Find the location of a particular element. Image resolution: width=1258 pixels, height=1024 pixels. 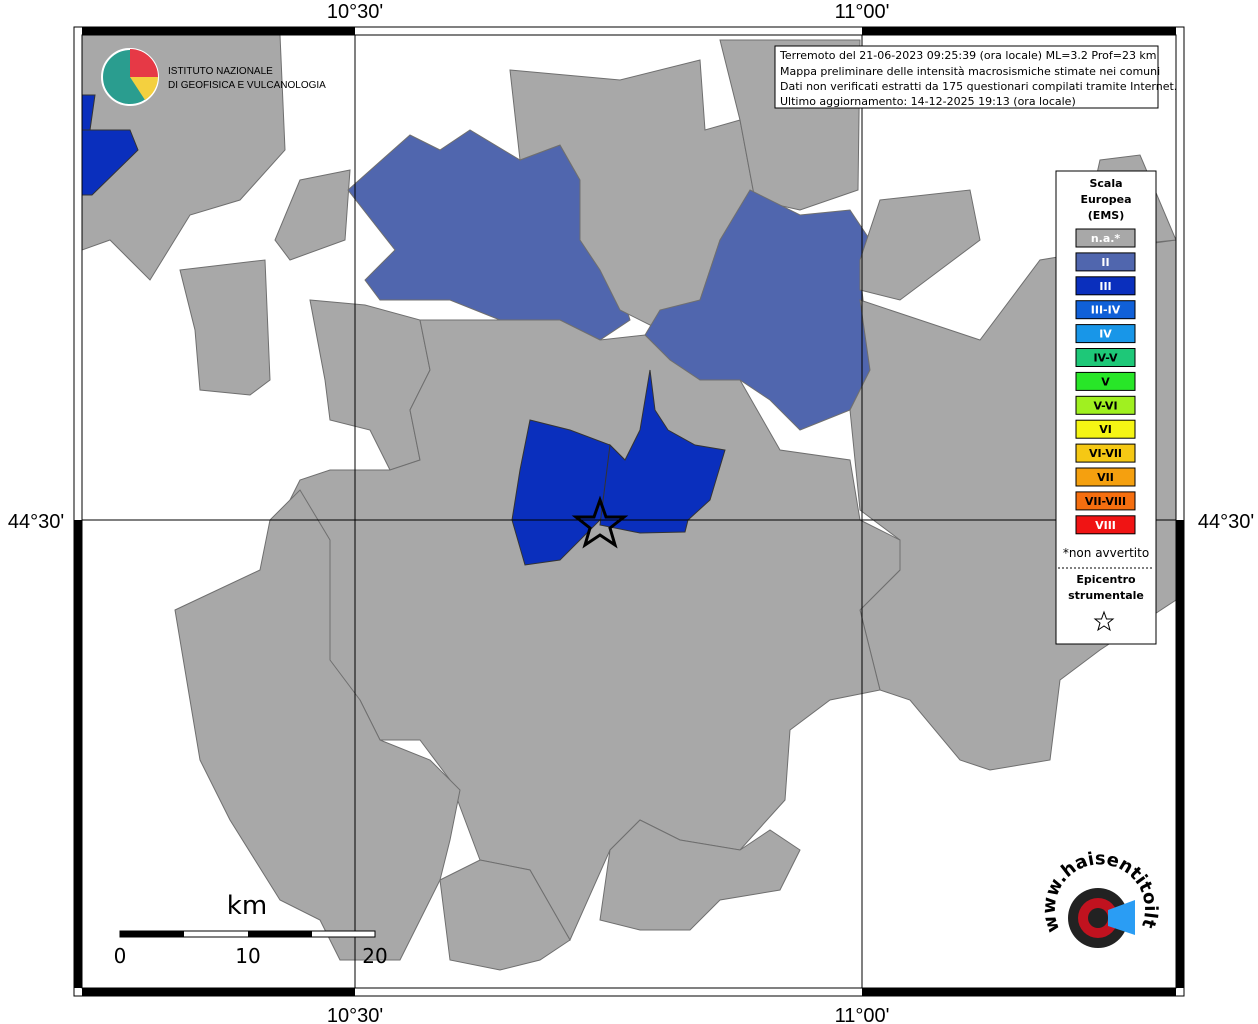

scale-label: 0 is located at coordinates (120, 956).